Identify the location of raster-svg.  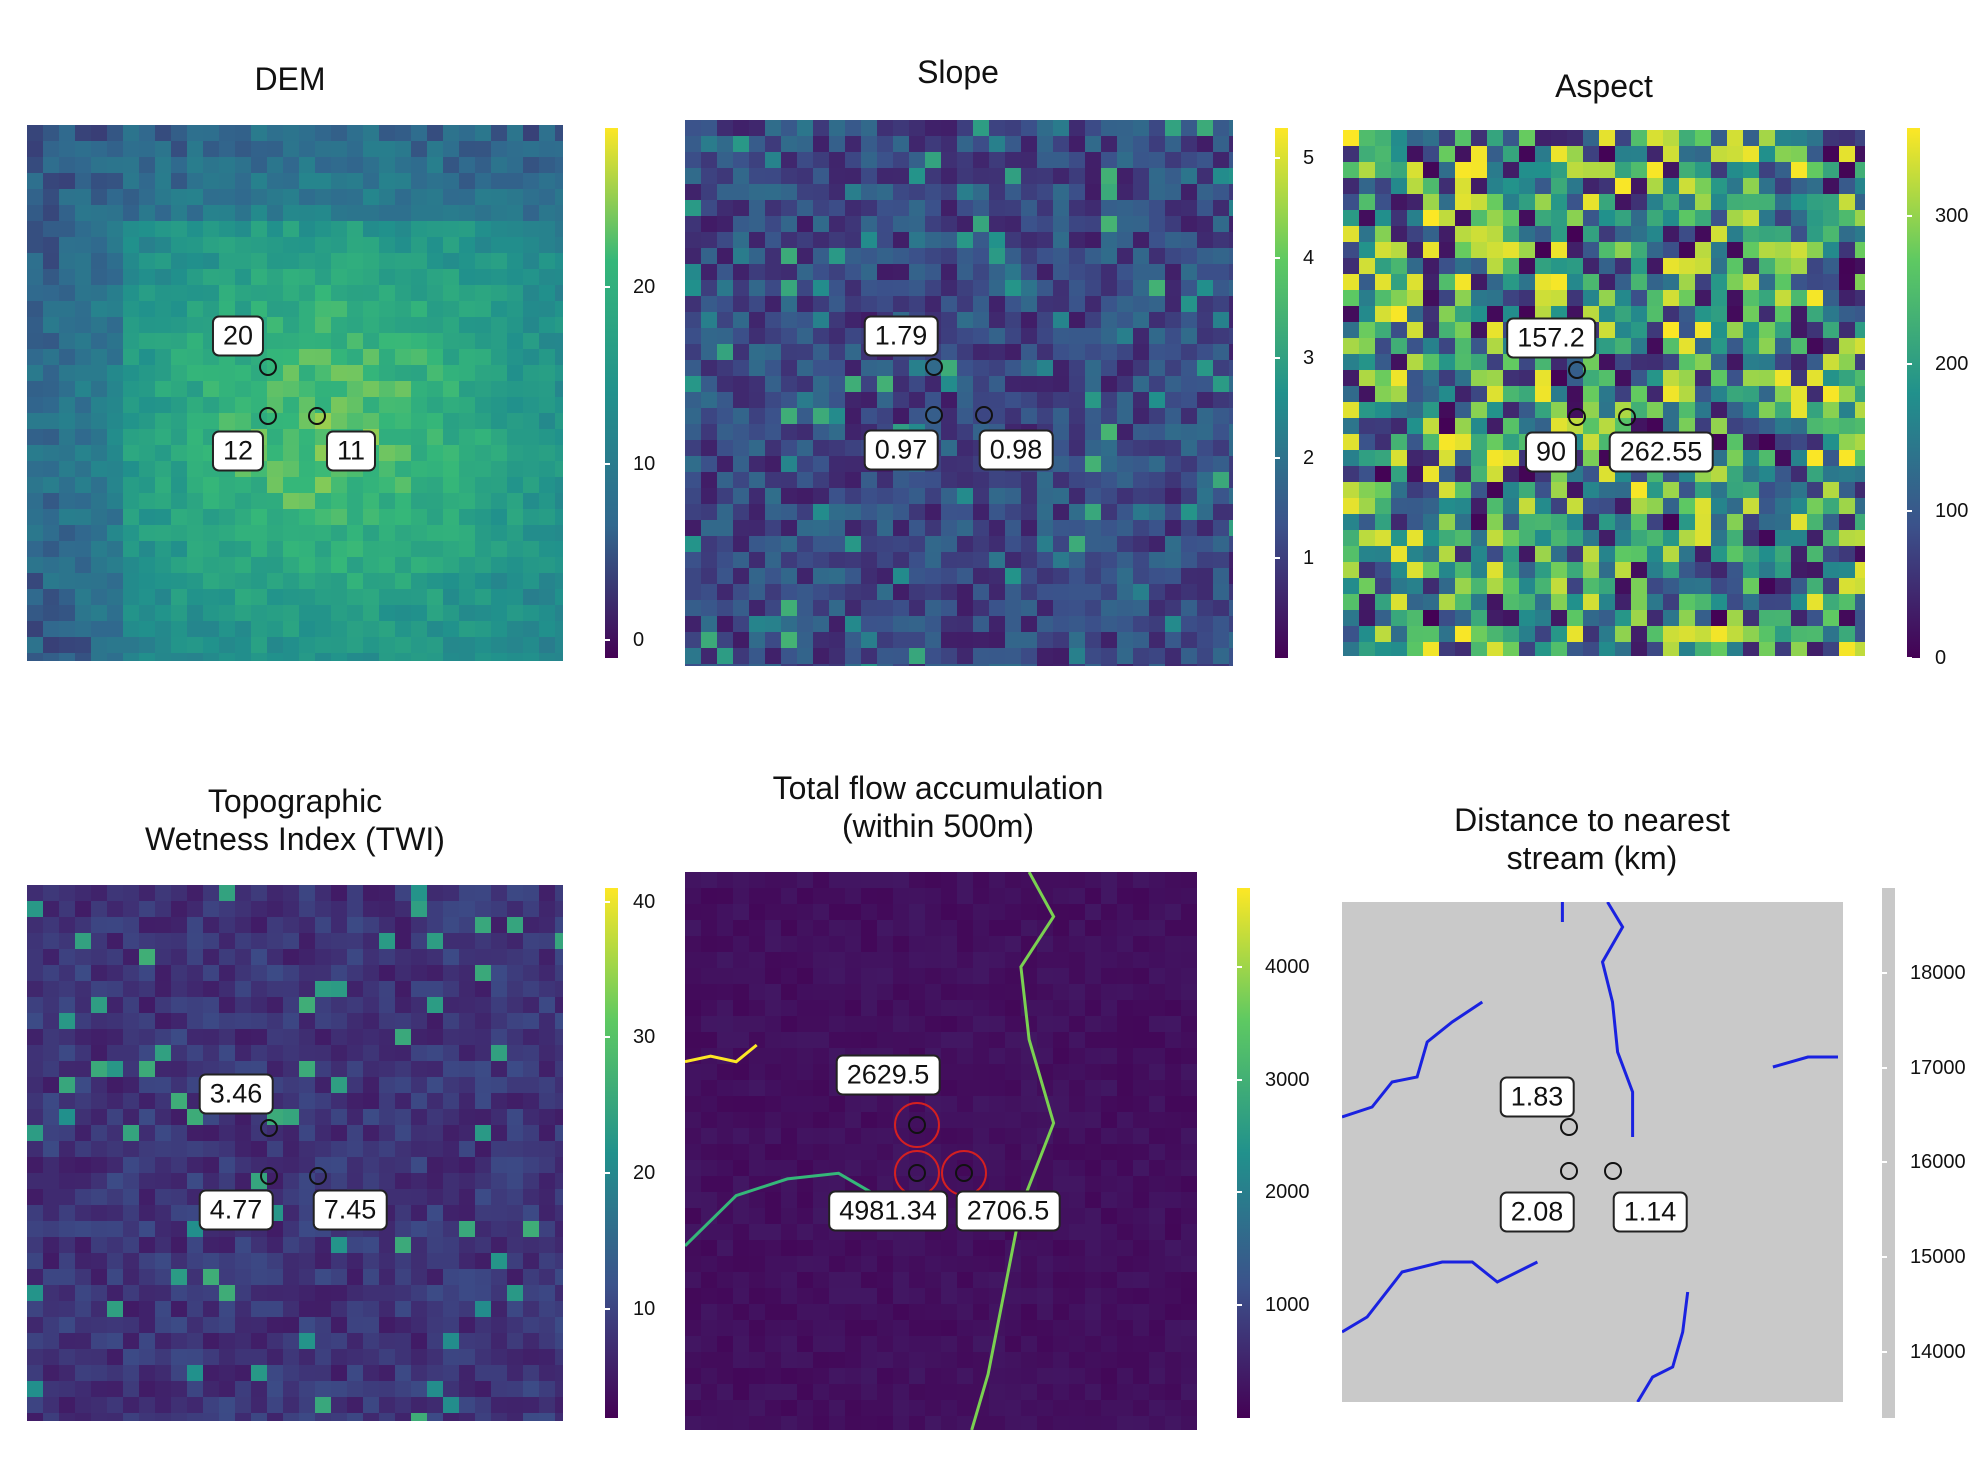
(941, 1151).